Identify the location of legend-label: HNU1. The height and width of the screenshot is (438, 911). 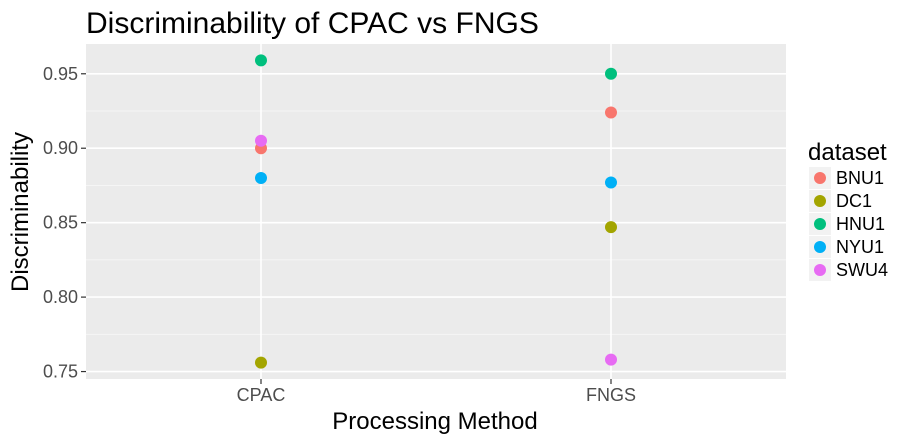
(860, 224).